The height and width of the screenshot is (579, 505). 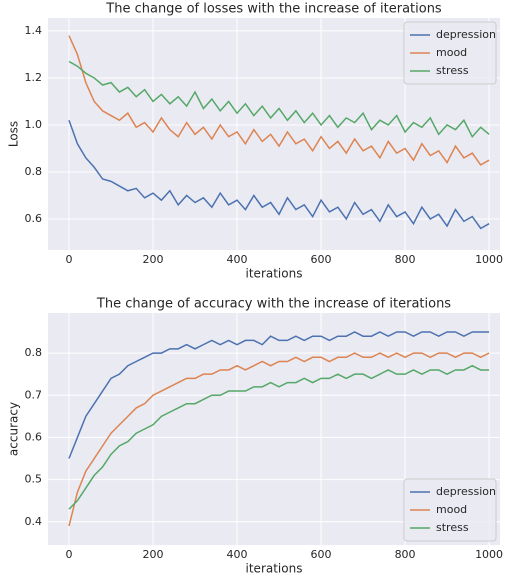 What do you see at coordinates (34, 77) in the screenshot?
I see `y-tick-label: 1.2` at bounding box center [34, 77].